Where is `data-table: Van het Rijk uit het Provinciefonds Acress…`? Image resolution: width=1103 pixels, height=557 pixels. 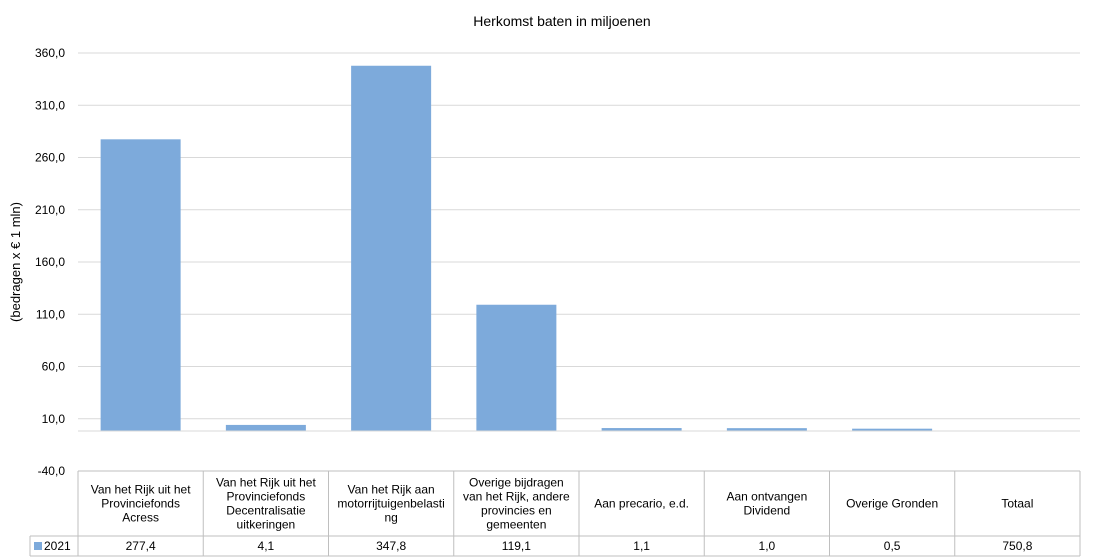 data-table: Van het Rijk uit het Provinciefonds Acress… is located at coordinates (555, 513).